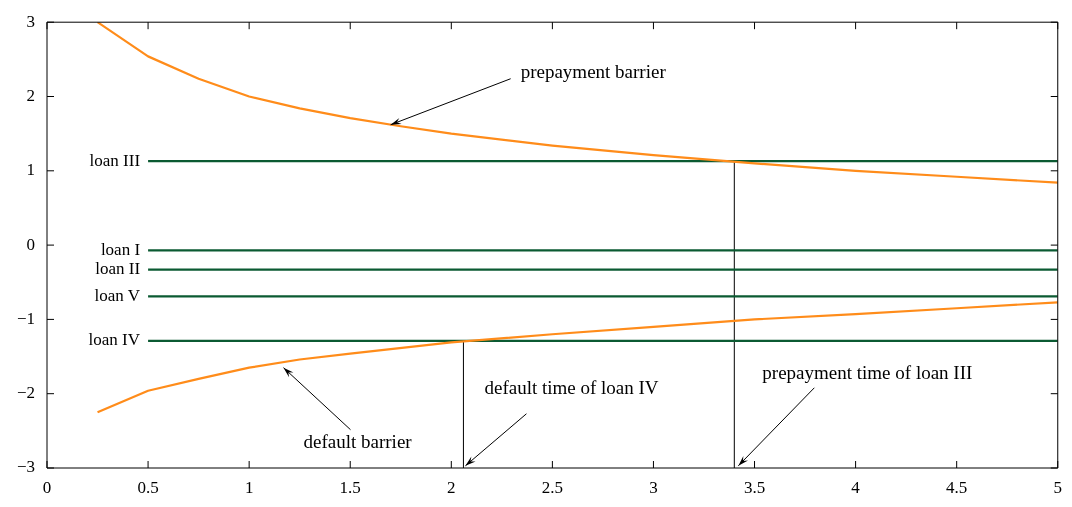 The height and width of the screenshot is (507, 1072). Describe the element at coordinates (115, 160) in the screenshot. I see `series-label: loan III` at that location.